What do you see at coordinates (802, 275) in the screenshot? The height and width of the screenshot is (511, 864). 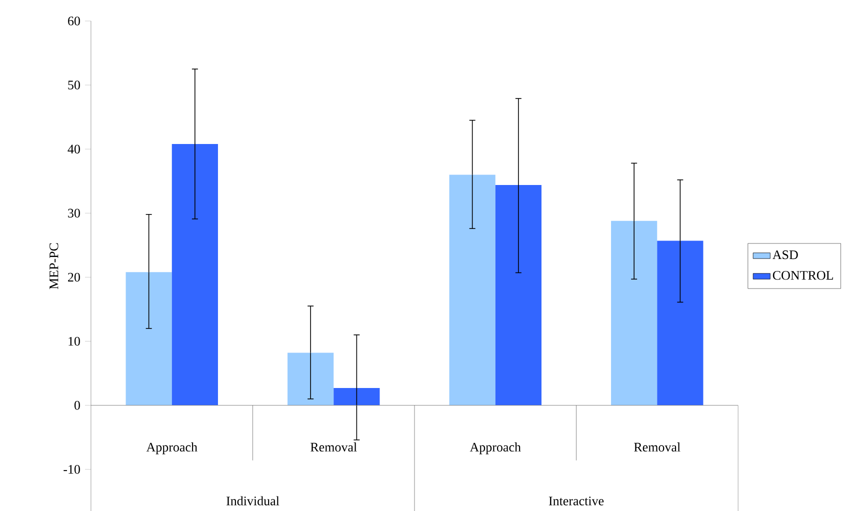 I see `legend-label: CONTROL` at bounding box center [802, 275].